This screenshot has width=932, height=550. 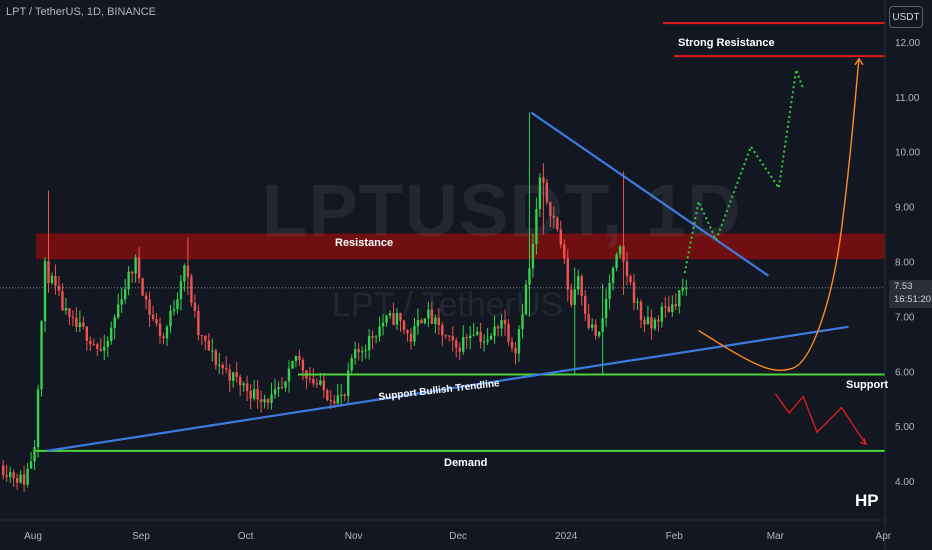 I want to click on last-price-value: 7.53, so click(x=903, y=286).